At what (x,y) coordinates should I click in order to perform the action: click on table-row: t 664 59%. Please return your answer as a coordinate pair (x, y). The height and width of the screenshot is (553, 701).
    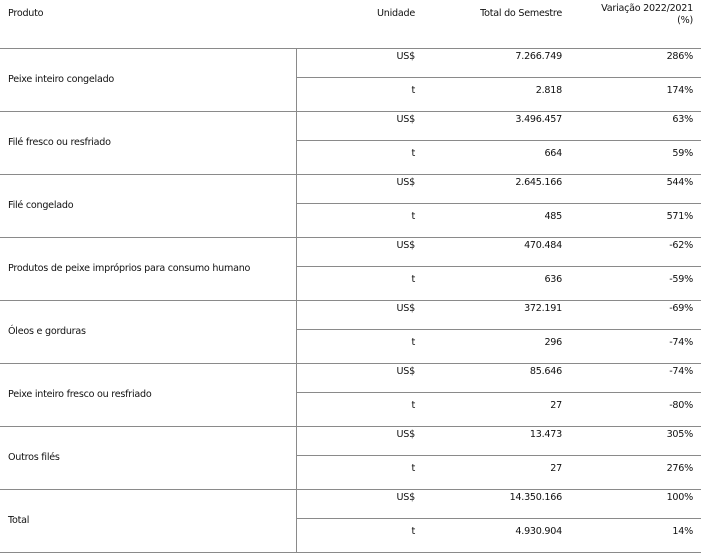
    Looking at the image, I should click on (350, 157).